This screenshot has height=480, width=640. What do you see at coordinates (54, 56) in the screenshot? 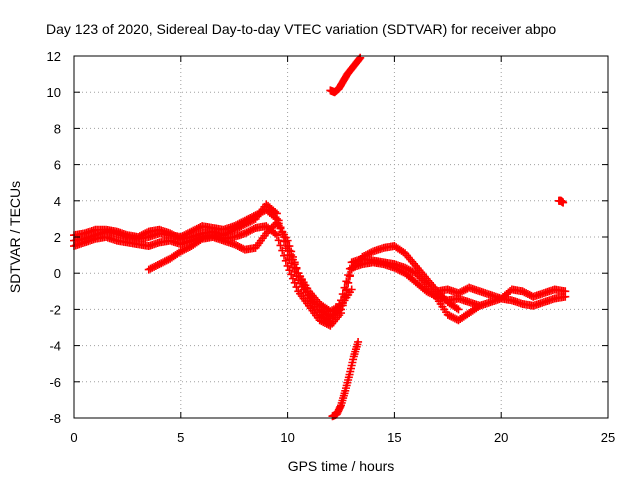
I see `y-tick-label: 12` at bounding box center [54, 56].